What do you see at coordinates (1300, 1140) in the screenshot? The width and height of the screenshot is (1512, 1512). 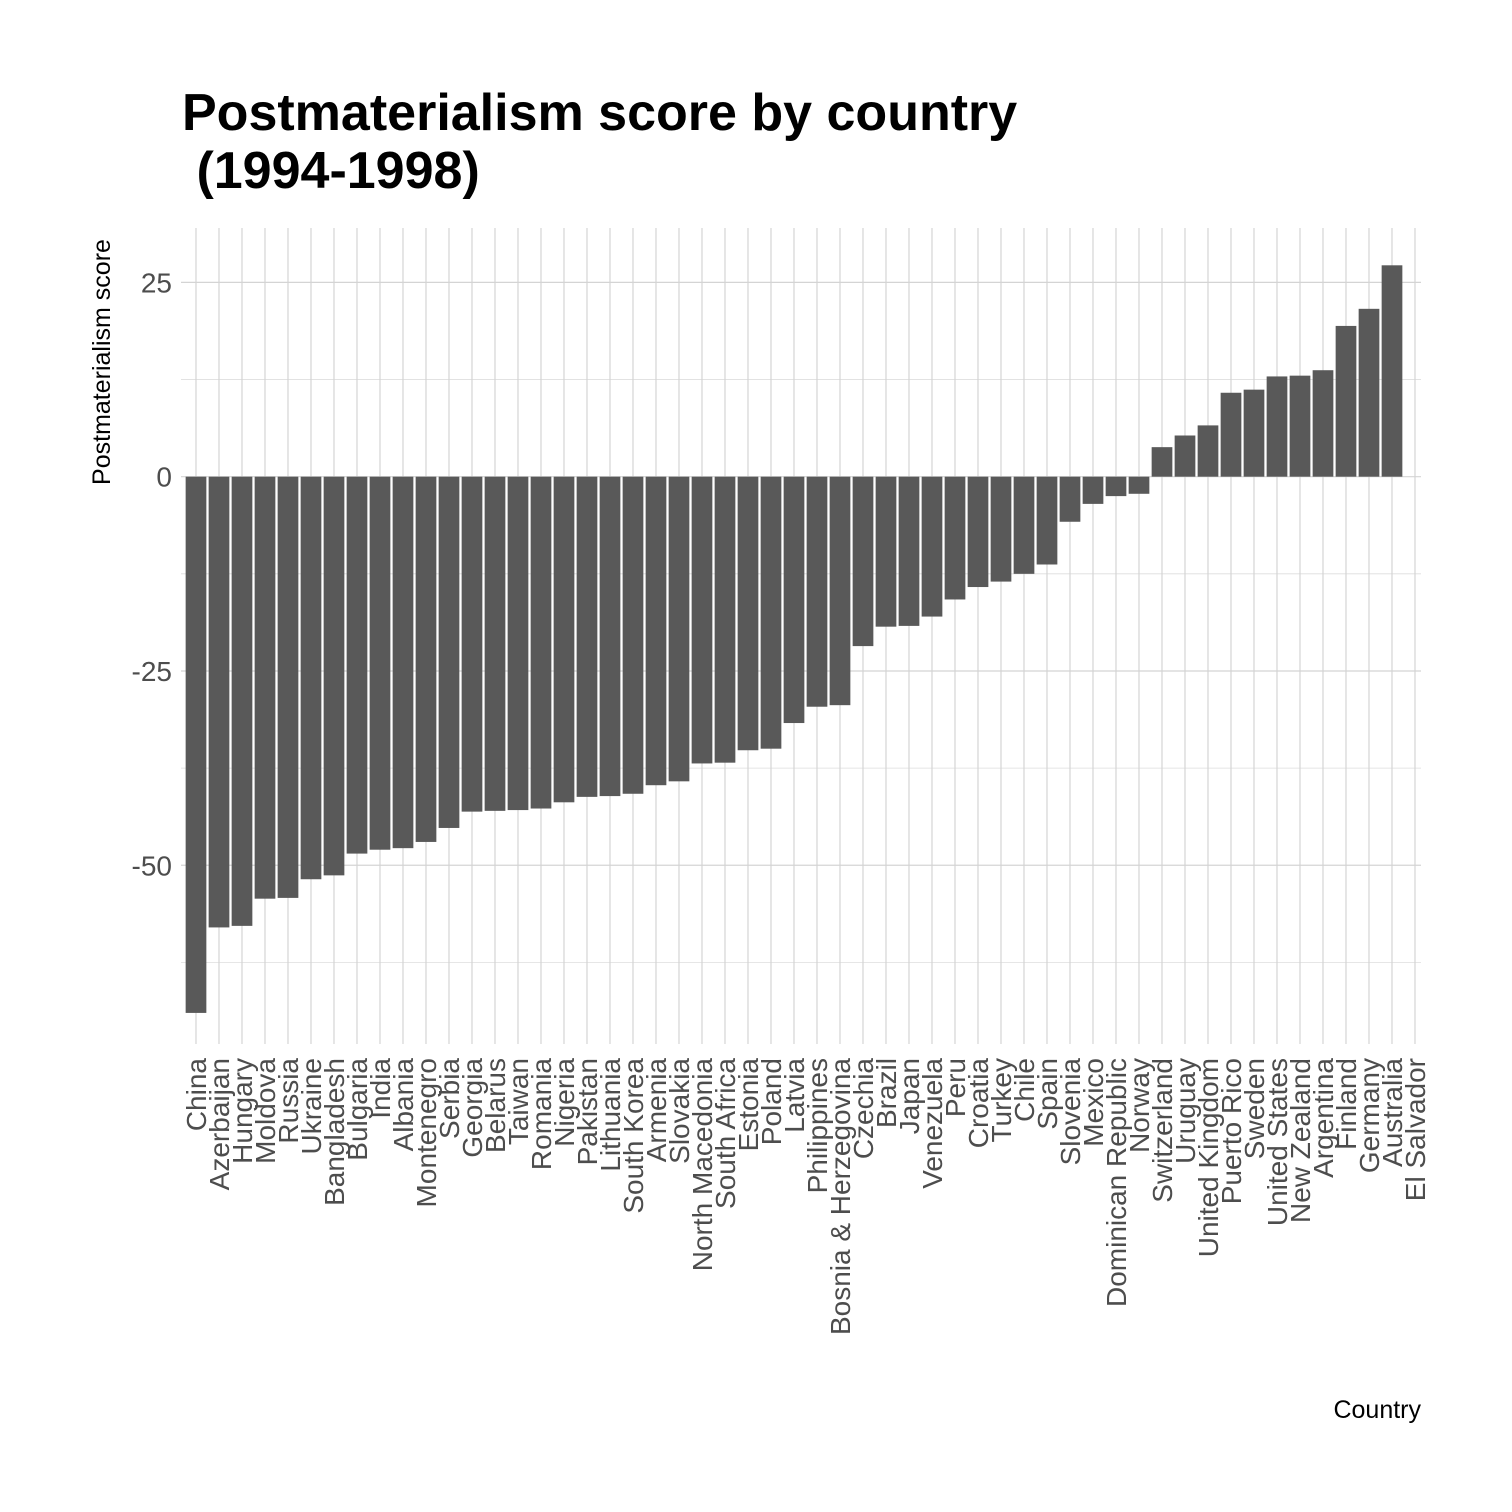 I see `x-tick-label: New Zealand` at bounding box center [1300, 1140].